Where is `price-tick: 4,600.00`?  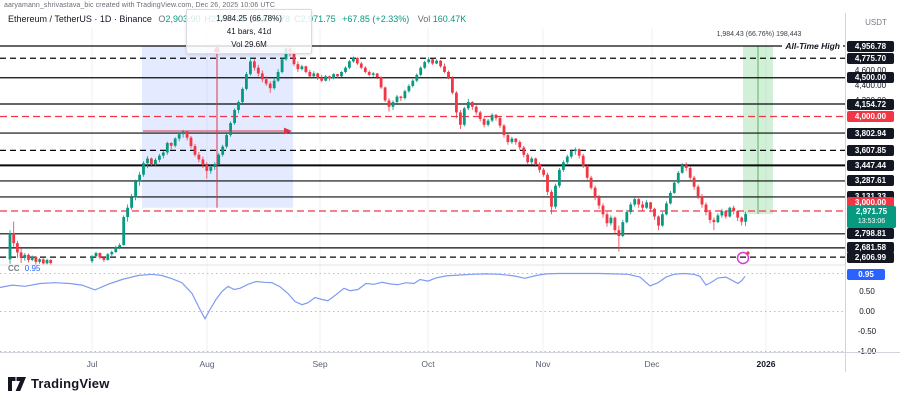
price-tick: 4,600.00 is located at coordinates (870, 71).